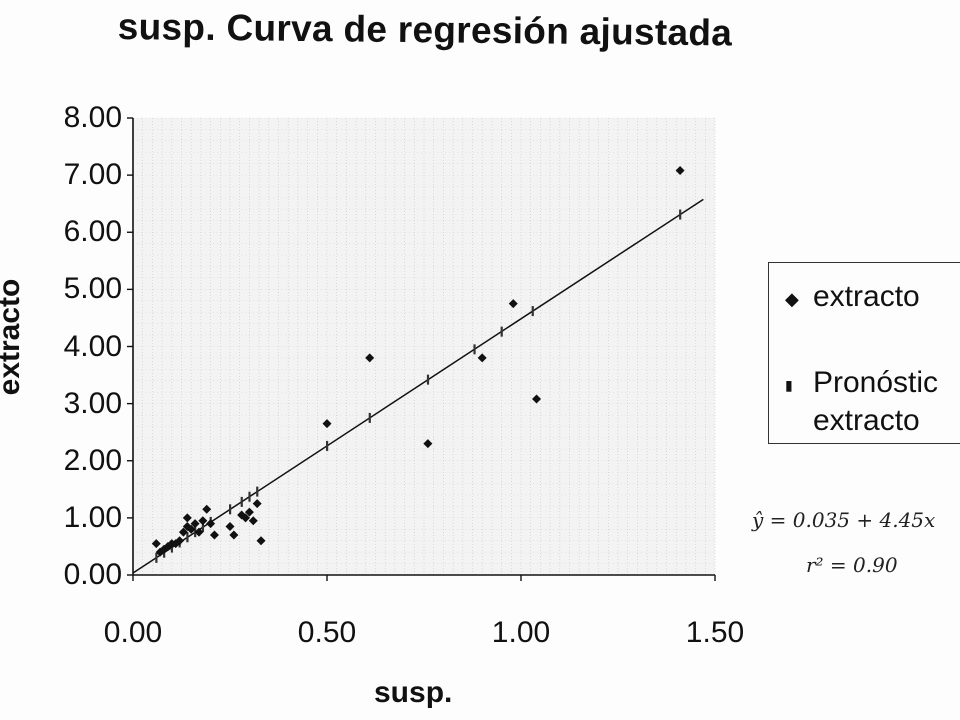 This screenshot has height=720, width=960. What do you see at coordinates (92, 517) in the screenshot?
I see `y-tick-label: 1.00` at bounding box center [92, 517].